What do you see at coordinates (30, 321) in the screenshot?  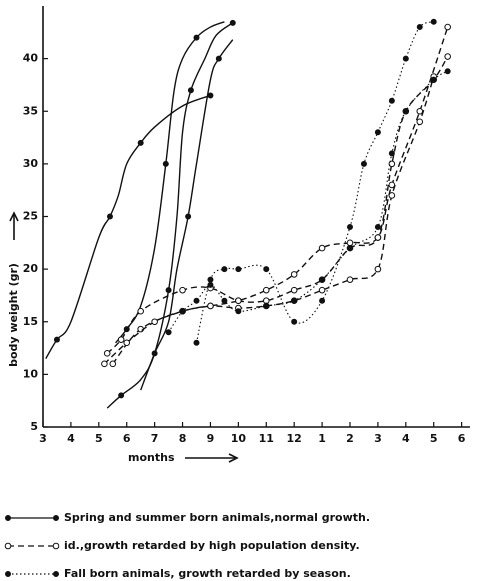 I see `y-tick-label: 15` at bounding box center [30, 321].